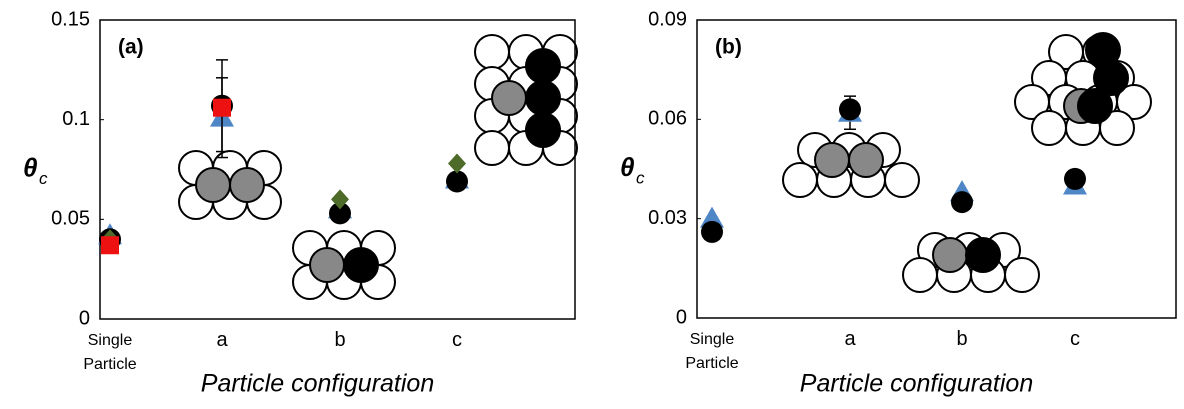 The height and width of the screenshot is (409, 1184). I want to click on panel-label: (a), so click(131, 47).